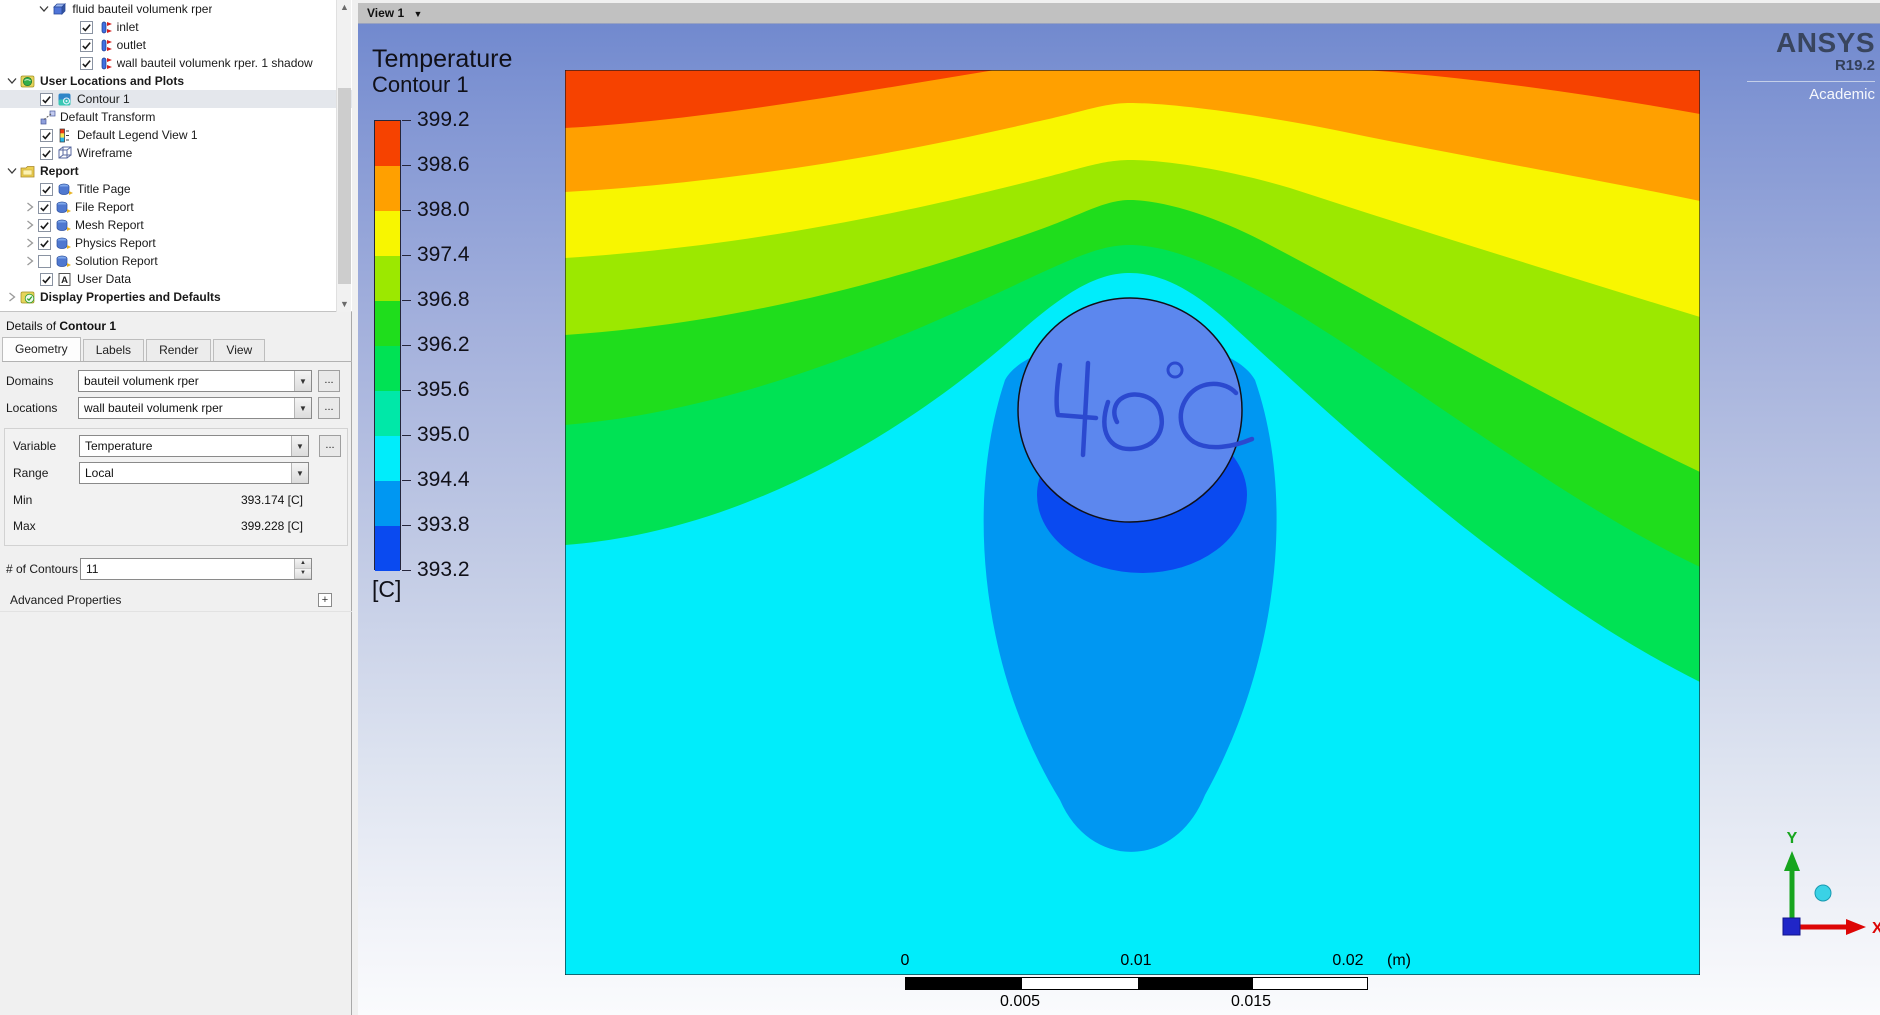 Image resolution: width=1880 pixels, height=1015 pixels. Describe the element at coordinates (176, 9) in the screenshot. I see `tree-item: fluid bauteil volumenk rper` at that location.